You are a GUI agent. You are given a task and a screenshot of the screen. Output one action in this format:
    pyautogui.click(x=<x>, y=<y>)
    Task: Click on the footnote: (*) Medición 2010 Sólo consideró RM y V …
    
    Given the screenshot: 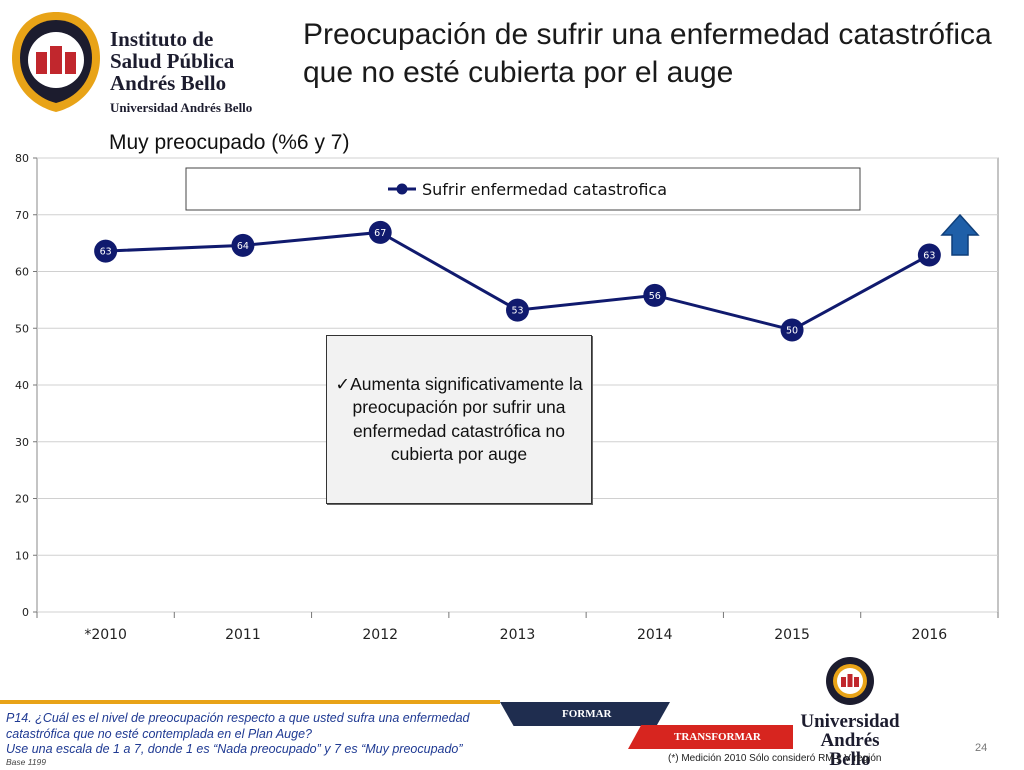 What is the action you would take?
    pyautogui.click(x=775, y=758)
    